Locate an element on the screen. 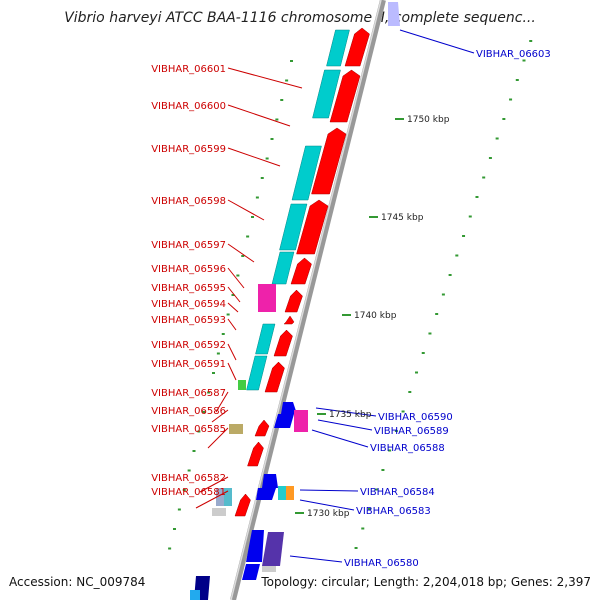  misc-feature-orange is located at coordinates (290, 493).